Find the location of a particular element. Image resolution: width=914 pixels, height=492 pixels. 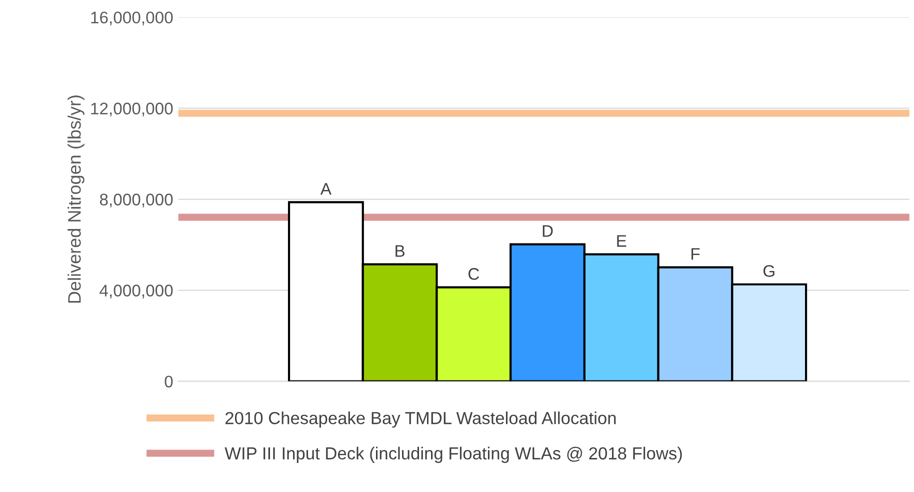

y-tick-label: 12,000,000 is located at coordinates (132, 109).